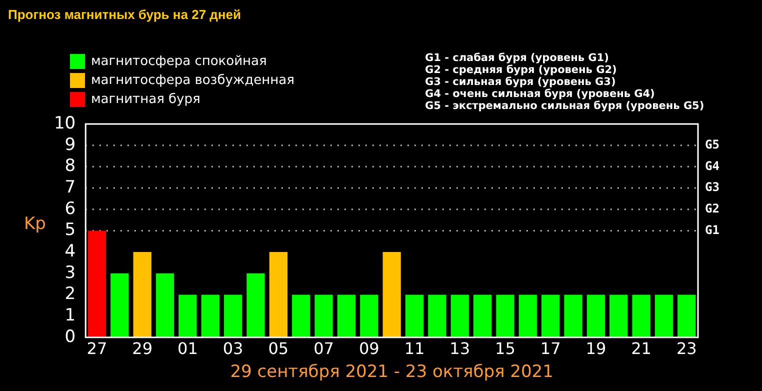 This screenshot has height=391, width=762. I want to click on y-tick-label: 9, so click(70, 144).